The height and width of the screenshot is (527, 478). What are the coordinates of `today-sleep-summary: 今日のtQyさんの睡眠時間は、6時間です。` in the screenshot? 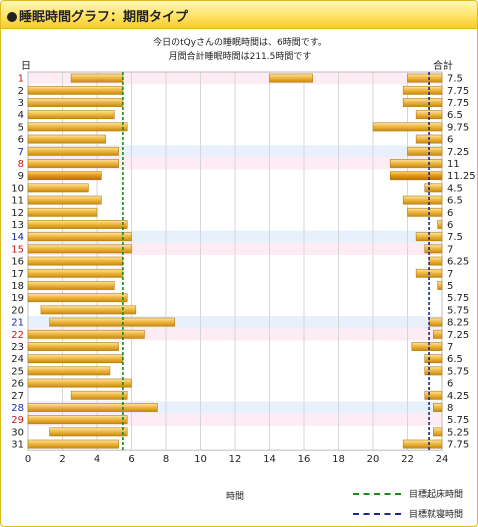 It's located at (240, 43).